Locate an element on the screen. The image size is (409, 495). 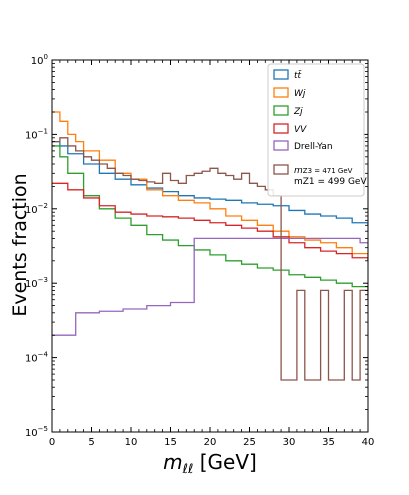
legend-label-extra: V is located at coordinates (303, 130).